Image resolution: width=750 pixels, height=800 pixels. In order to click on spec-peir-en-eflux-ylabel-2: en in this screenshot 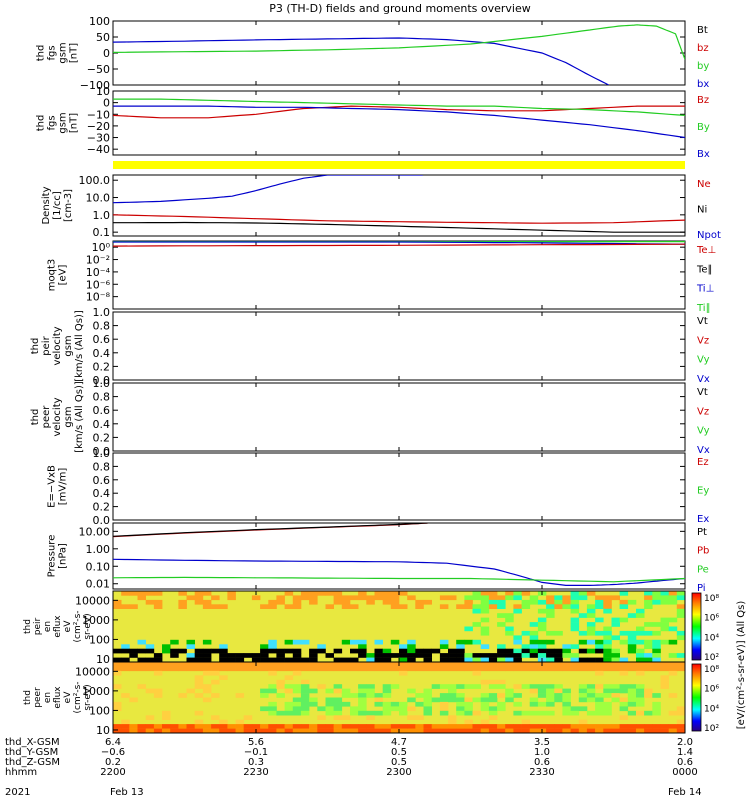, I will do `click(48, 626)`.